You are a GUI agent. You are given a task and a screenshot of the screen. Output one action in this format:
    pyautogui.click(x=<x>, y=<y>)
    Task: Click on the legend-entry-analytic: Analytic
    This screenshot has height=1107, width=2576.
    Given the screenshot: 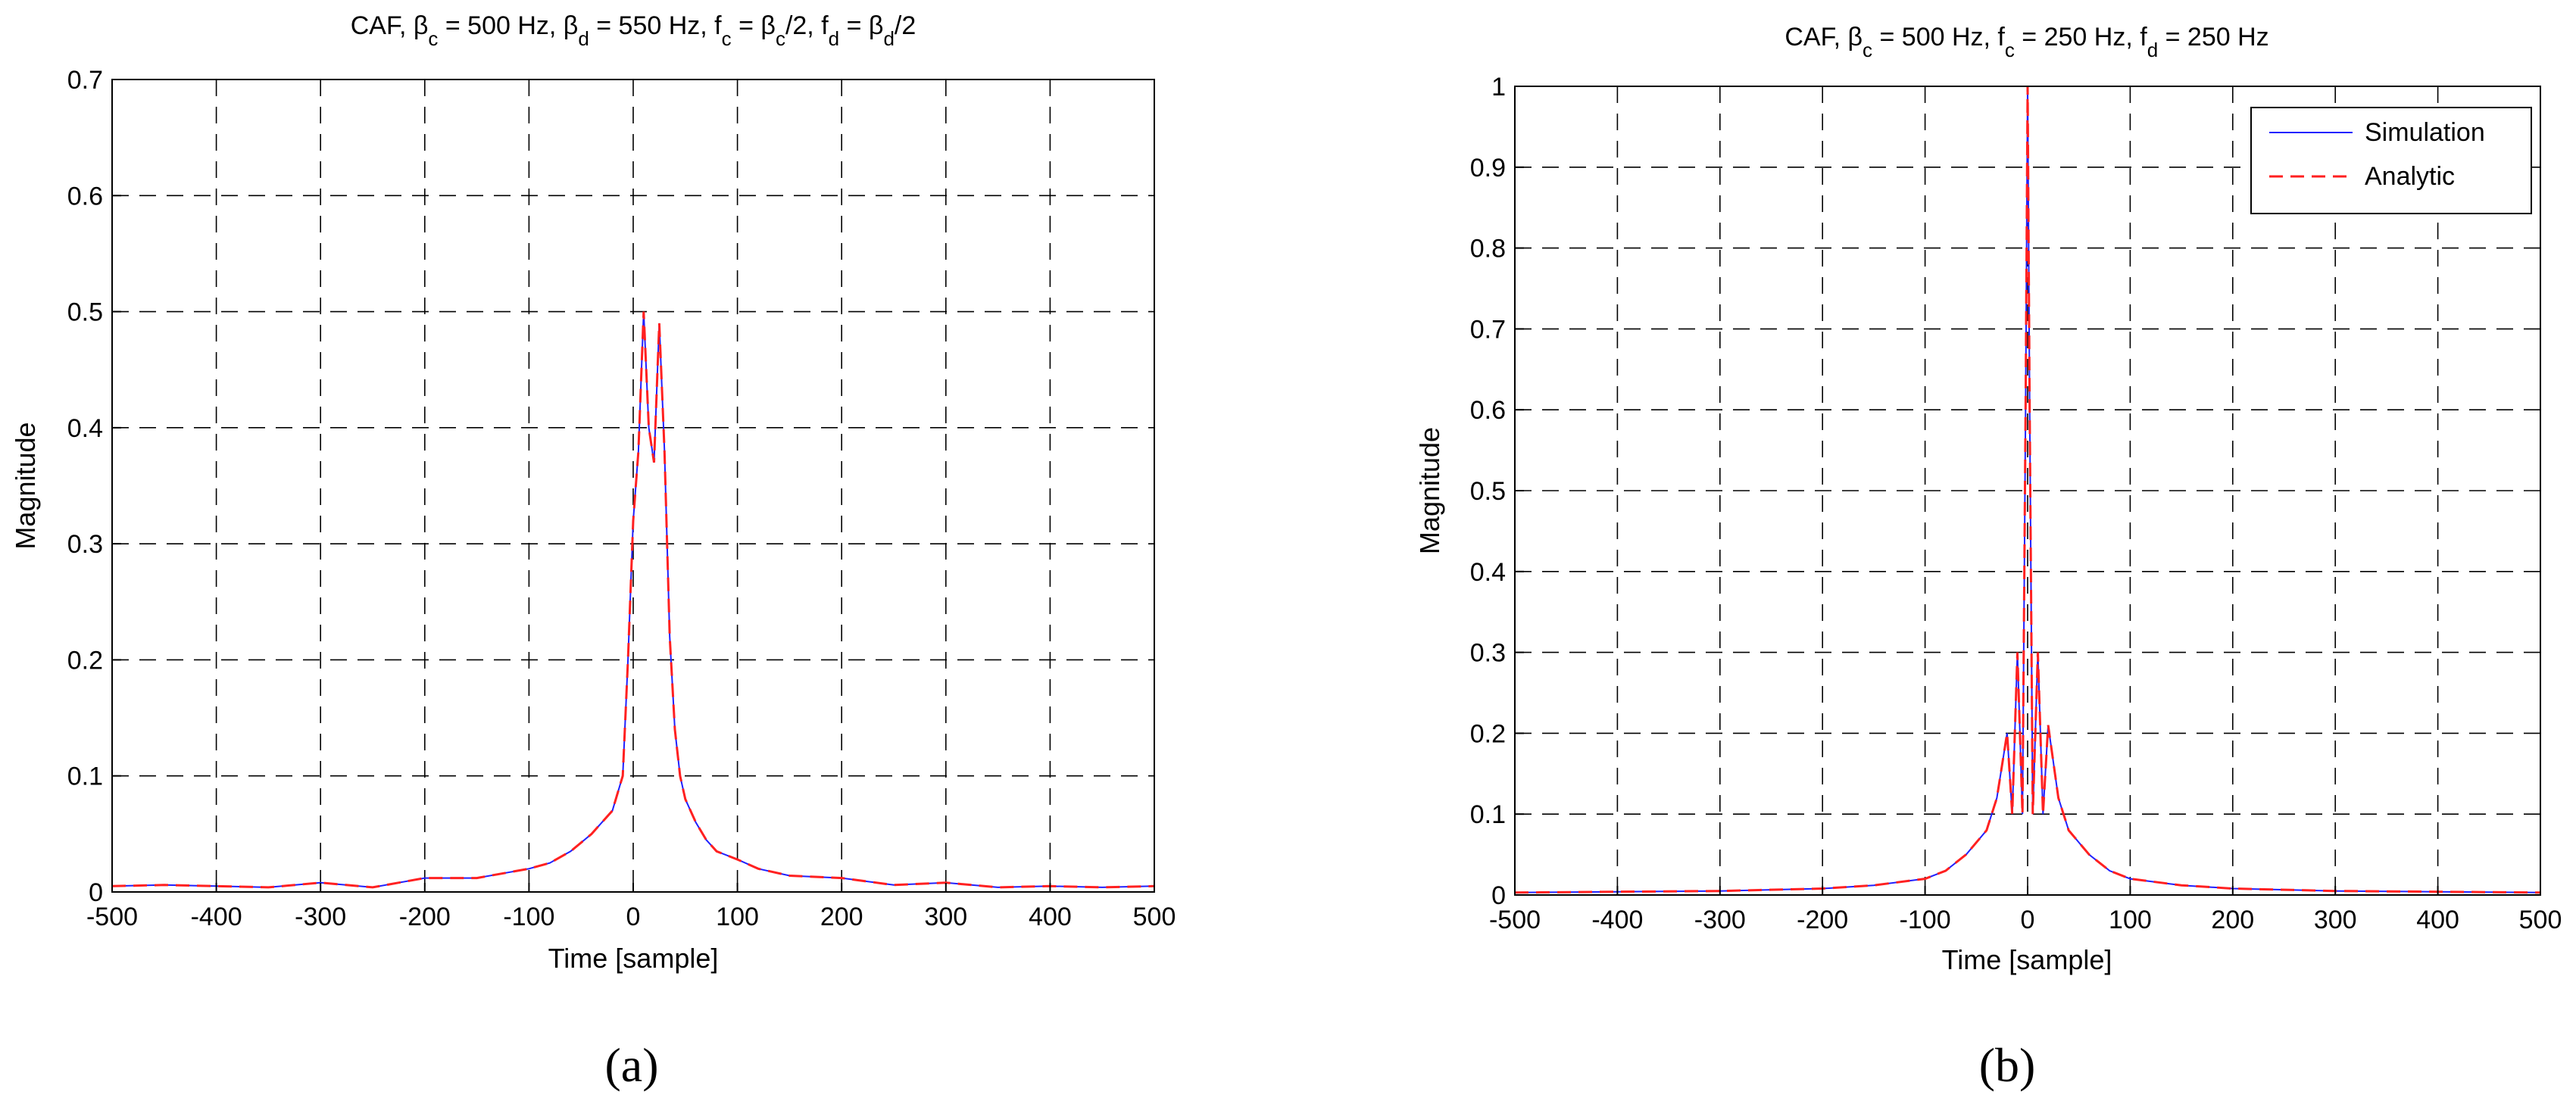 What is the action you would take?
    pyautogui.click(x=2410, y=176)
    